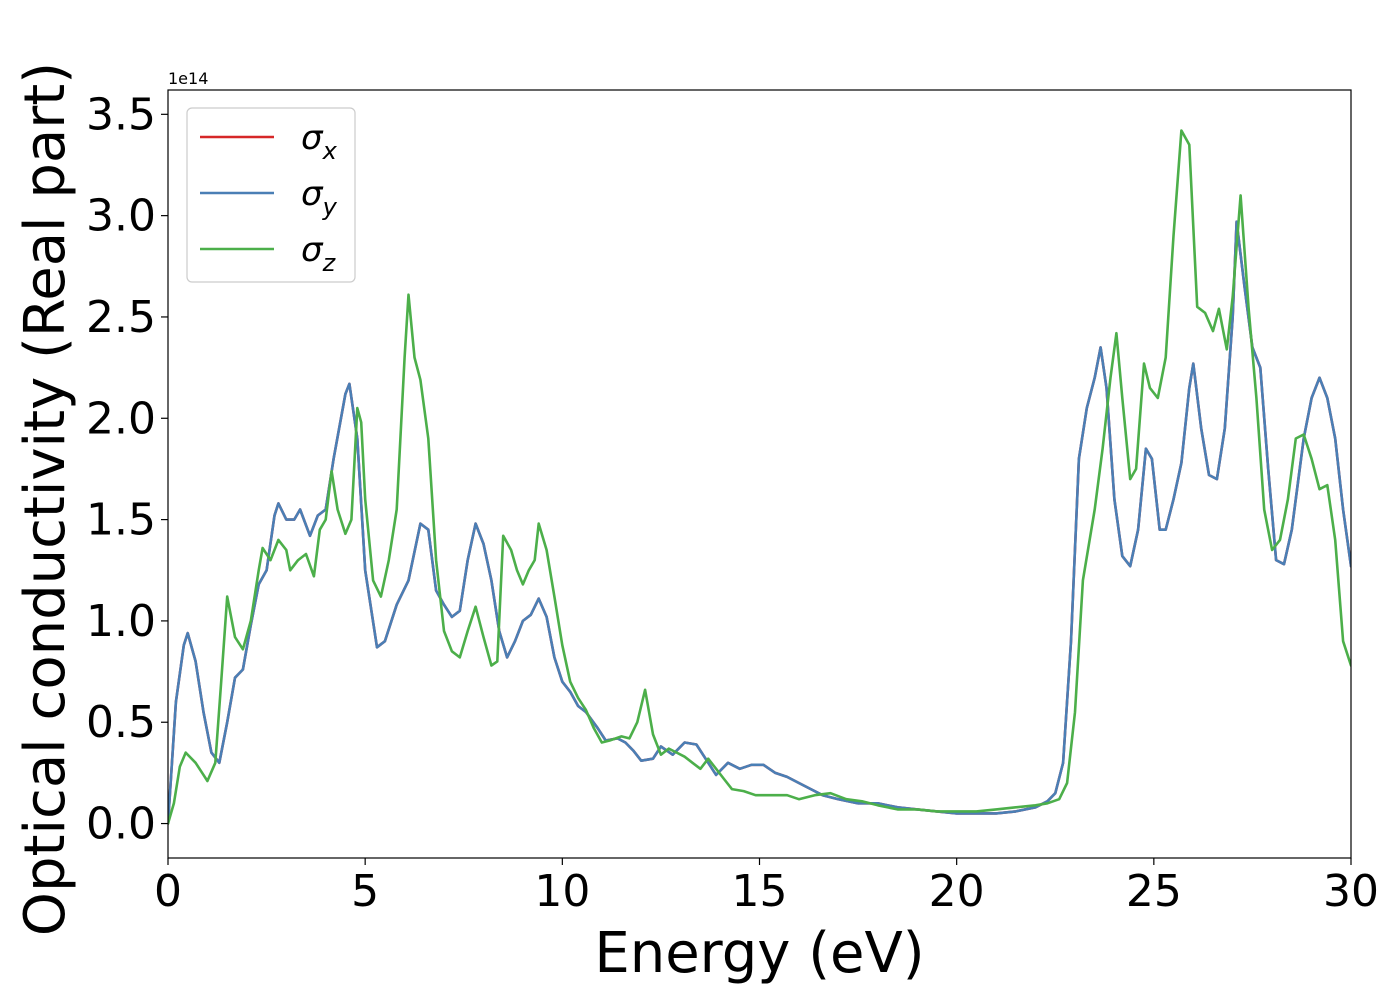 The image size is (1400, 1000). I want to click on y-tick-label: 1.0, so click(121, 621).